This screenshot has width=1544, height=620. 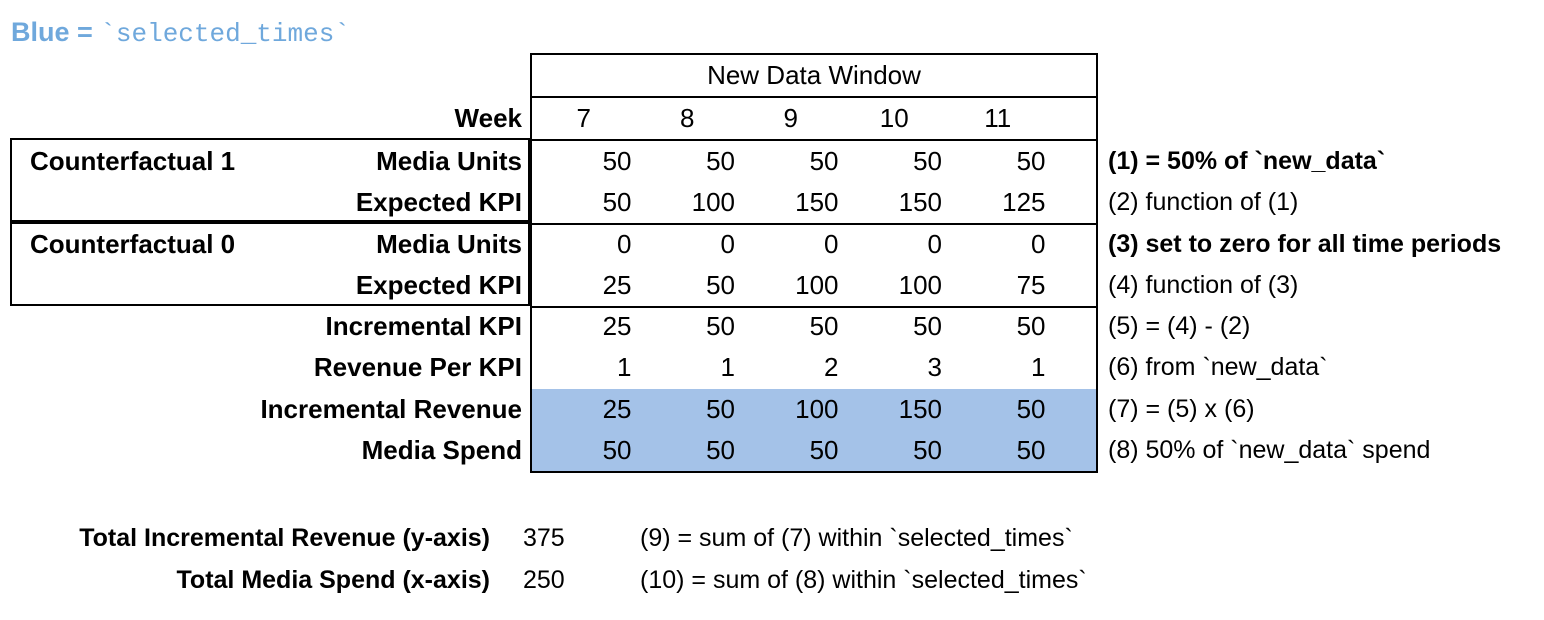 I want to click on legend-note-code: `selected_times`, so click(x=225, y=34).